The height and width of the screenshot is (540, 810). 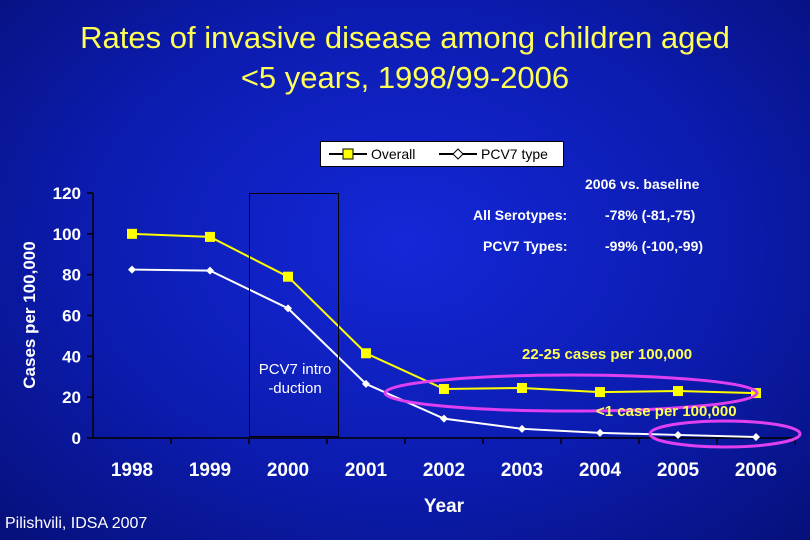 What do you see at coordinates (366, 470) in the screenshot?
I see `x-tick-label: 2001` at bounding box center [366, 470].